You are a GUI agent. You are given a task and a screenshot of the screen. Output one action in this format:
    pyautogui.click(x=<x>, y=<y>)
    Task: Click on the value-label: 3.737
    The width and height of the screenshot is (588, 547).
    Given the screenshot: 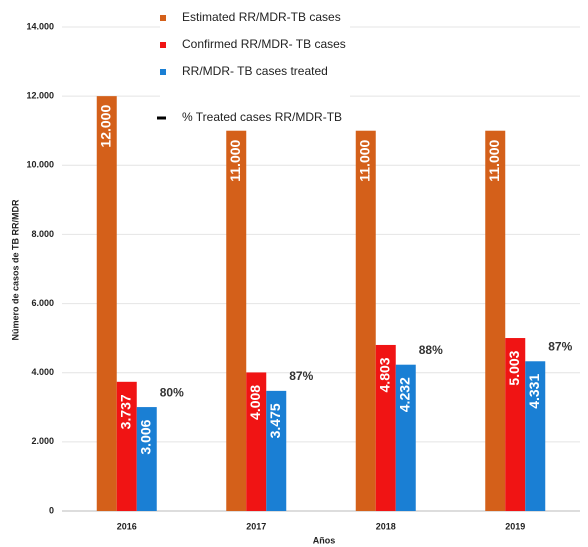 What is the action you would take?
    pyautogui.click(x=125, y=411)
    